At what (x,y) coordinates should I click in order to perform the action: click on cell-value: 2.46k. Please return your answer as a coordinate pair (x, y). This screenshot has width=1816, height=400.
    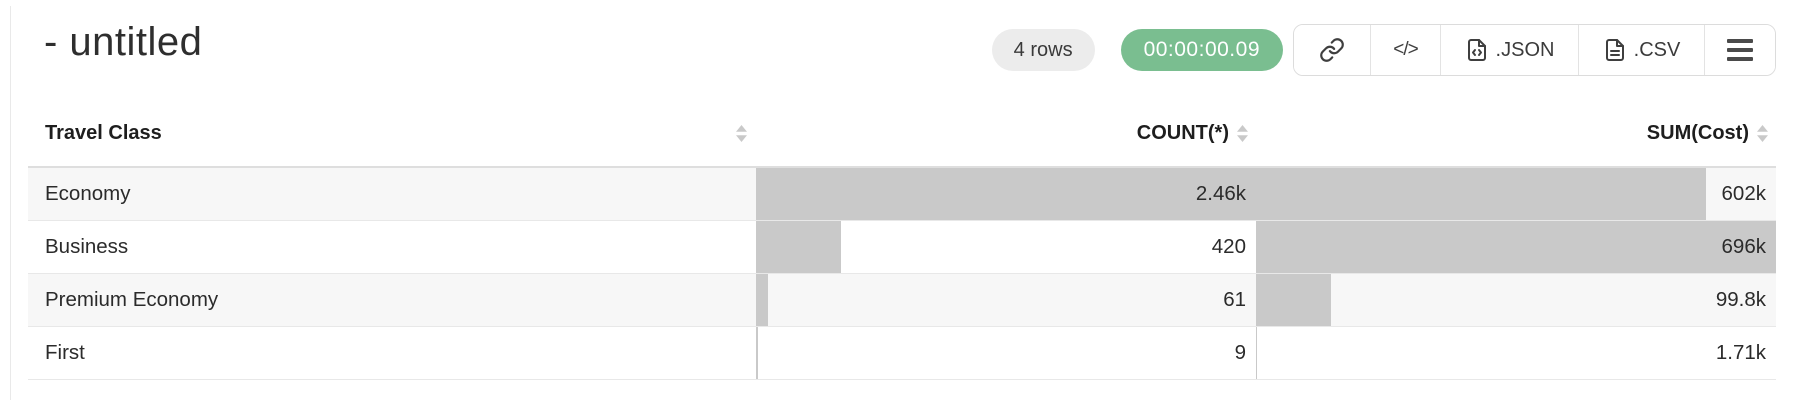
    Looking at the image, I should click on (1220, 193).